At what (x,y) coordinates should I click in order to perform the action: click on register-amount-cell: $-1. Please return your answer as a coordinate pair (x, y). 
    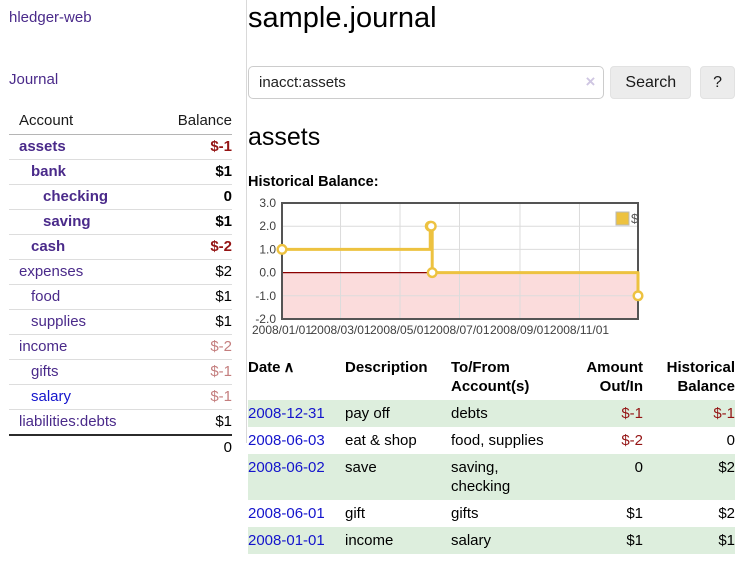
    Looking at the image, I should click on (632, 413).